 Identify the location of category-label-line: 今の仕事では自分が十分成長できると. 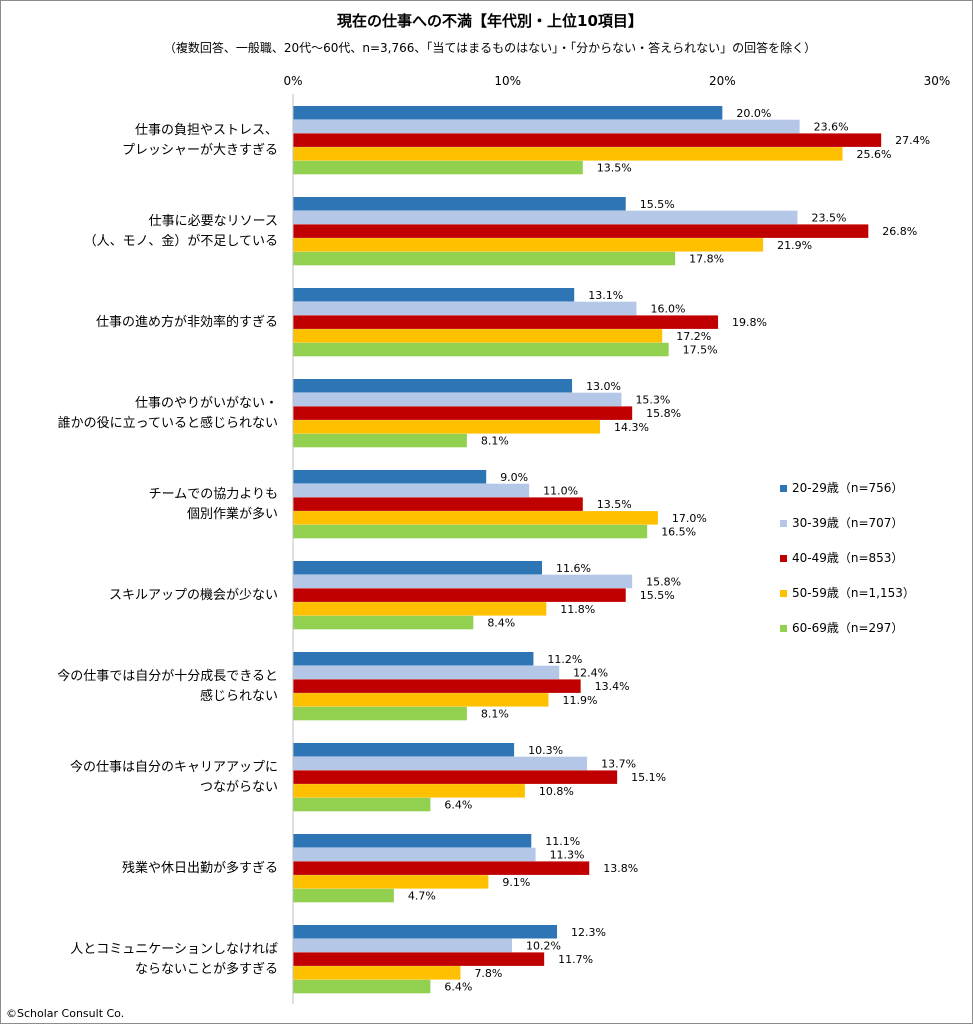
(167, 676).